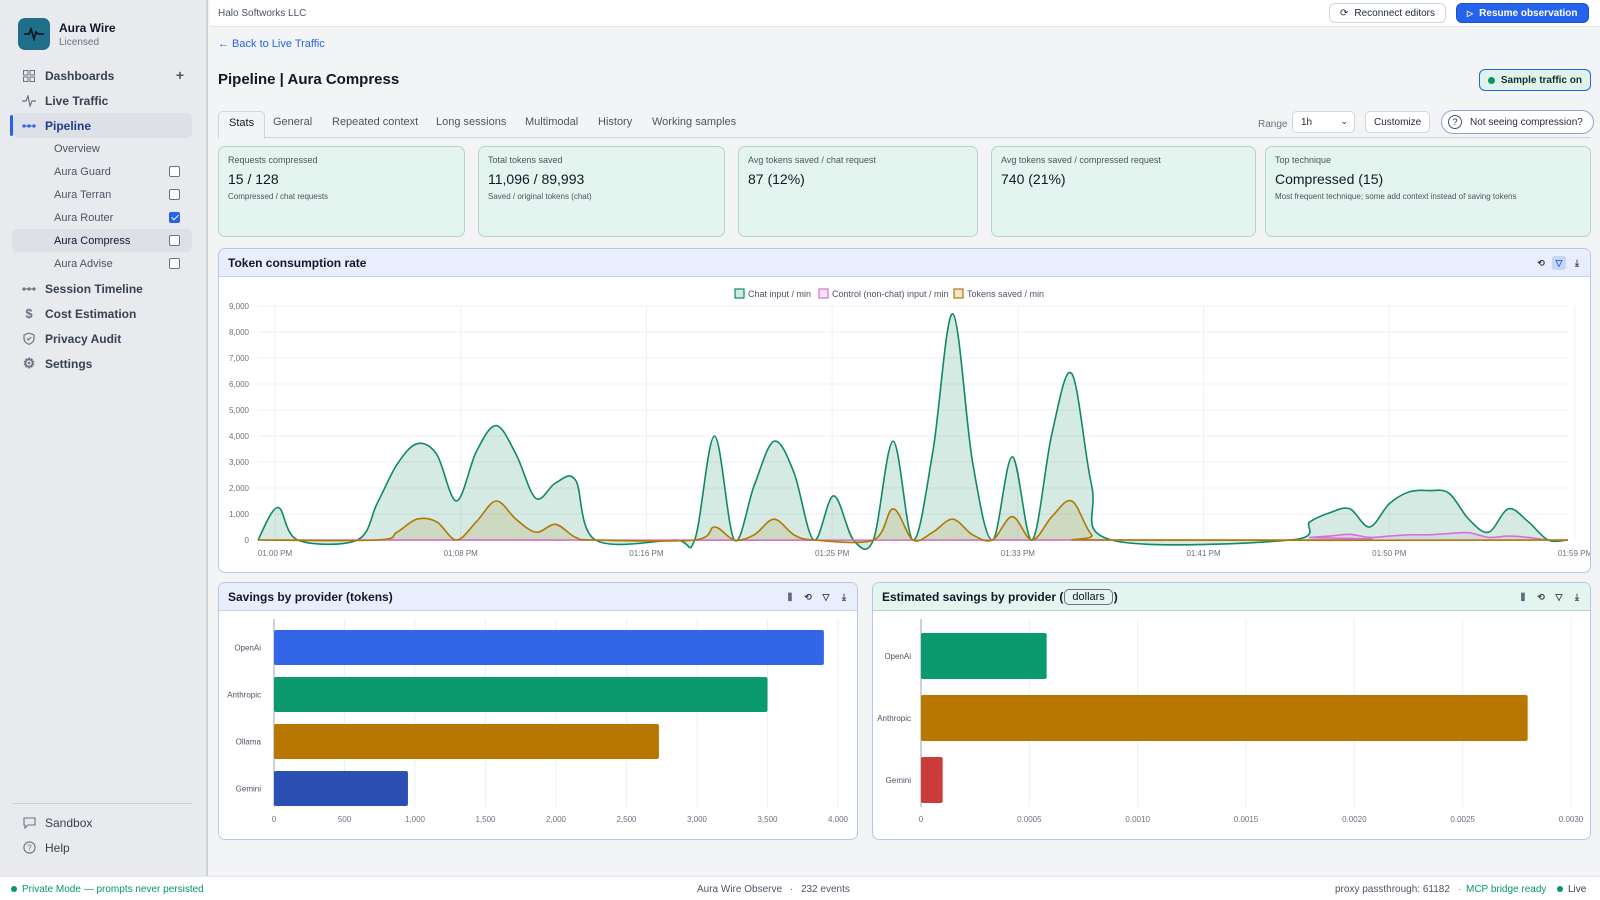  I want to click on panel-header: Savings by provider (tokens) ⫼ ⟲ ▽ ⤓, so click(538, 597).